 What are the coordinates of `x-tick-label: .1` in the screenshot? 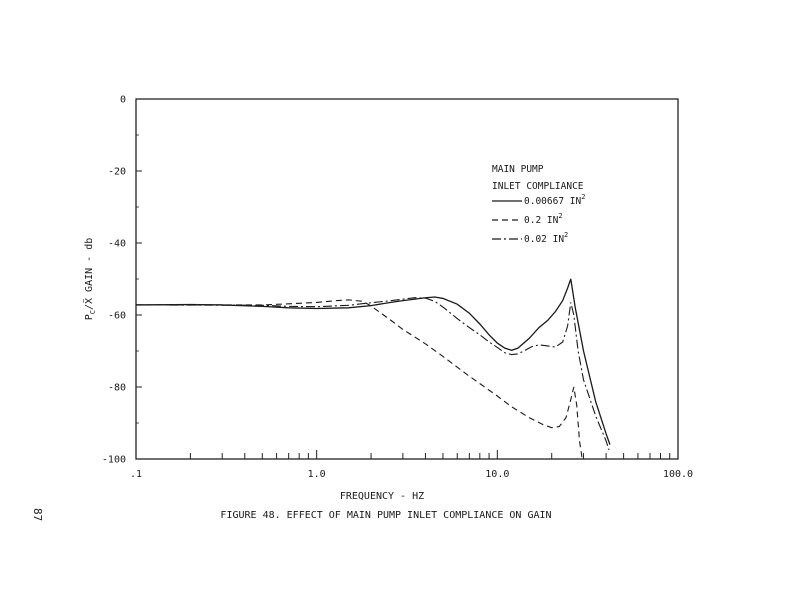 It's located at (136, 474).